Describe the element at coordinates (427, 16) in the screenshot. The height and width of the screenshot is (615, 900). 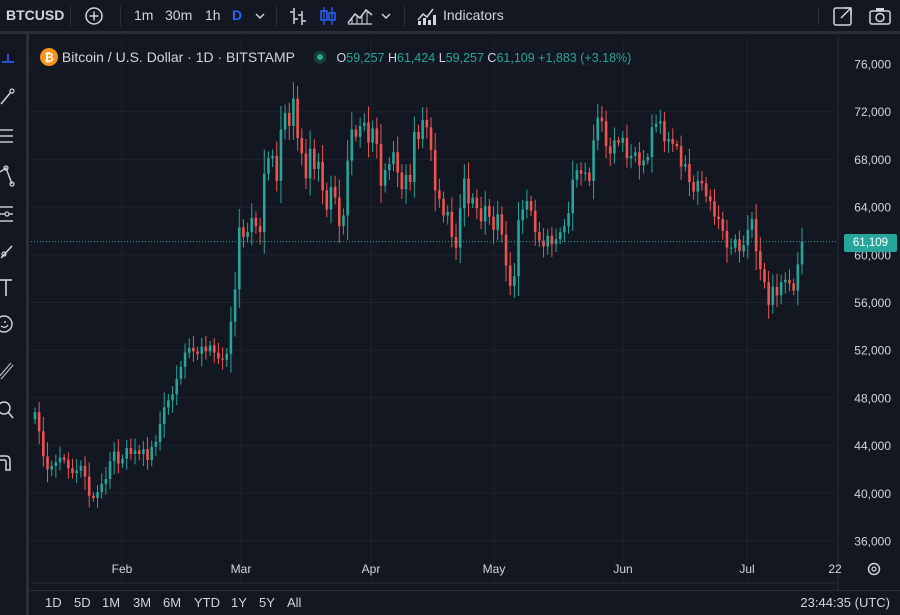
I see `indicators-icon` at that location.